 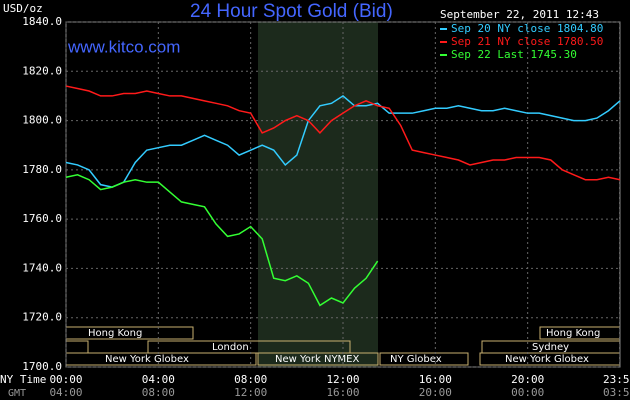 What do you see at coordinates (616, 379) in the screenshot?
I see `x-tick-label: 23:59` at bounding box center [616, 379].